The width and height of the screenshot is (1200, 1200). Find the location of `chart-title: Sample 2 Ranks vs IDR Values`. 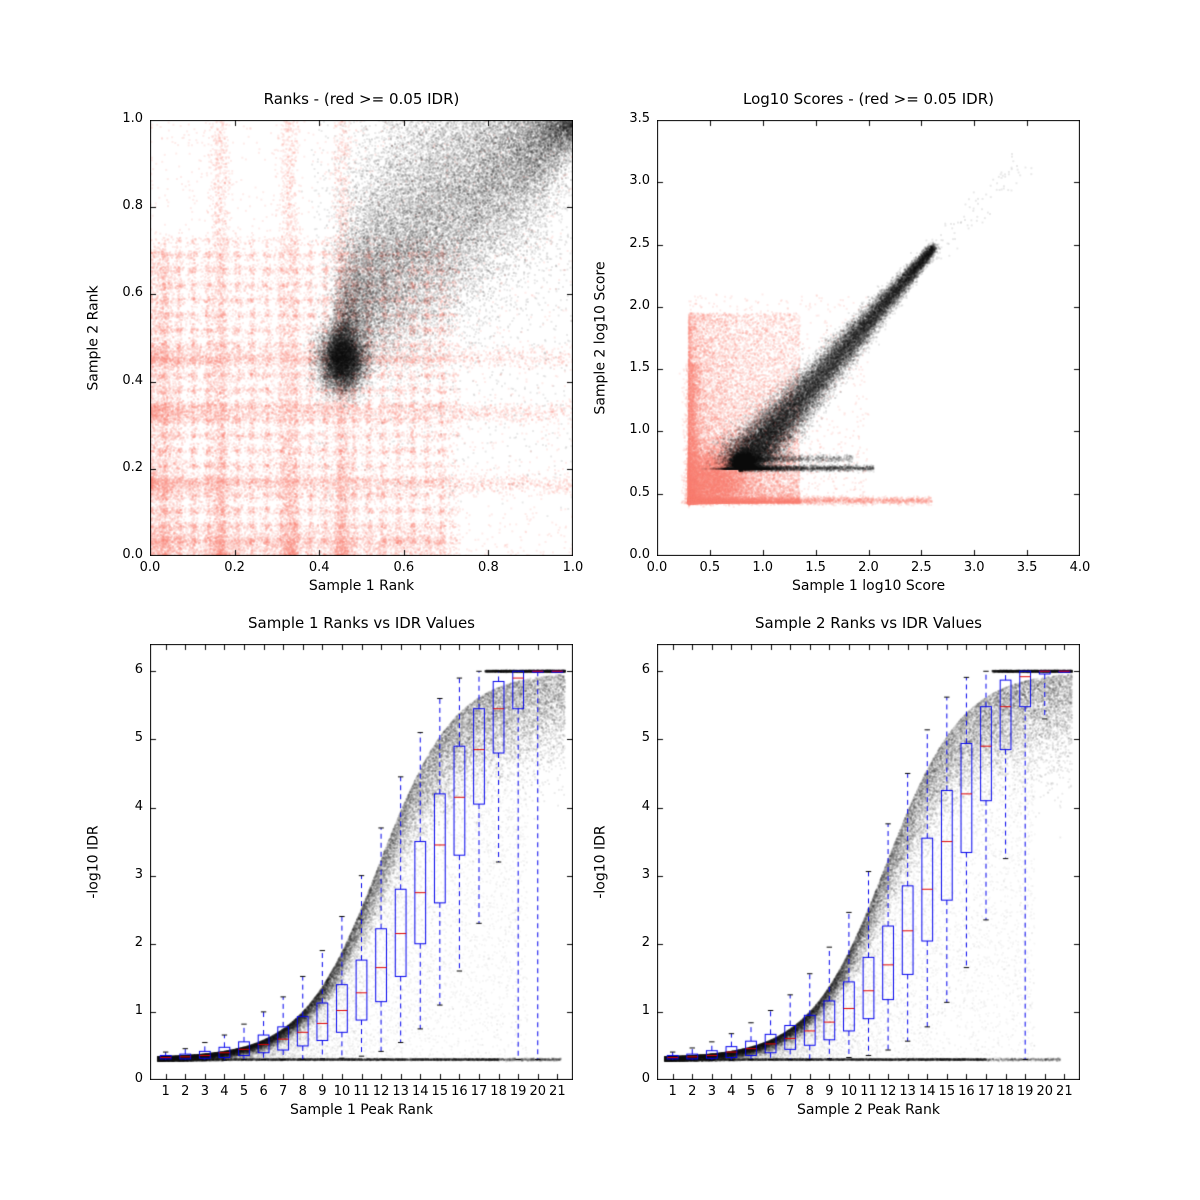

chart-title: Sample 2 Ranks vs IDR Values is located at coordinates (868, 623).